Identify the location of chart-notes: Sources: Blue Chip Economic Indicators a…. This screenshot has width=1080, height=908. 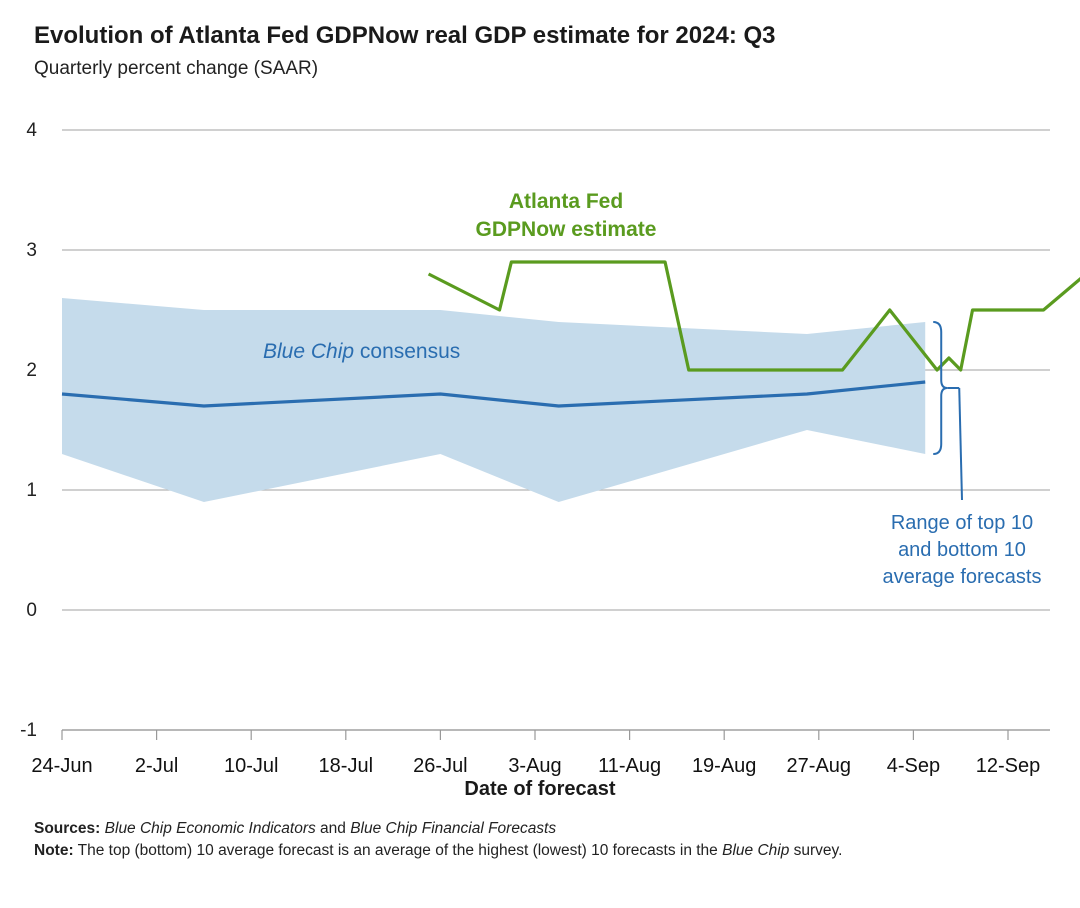
(544, 840).